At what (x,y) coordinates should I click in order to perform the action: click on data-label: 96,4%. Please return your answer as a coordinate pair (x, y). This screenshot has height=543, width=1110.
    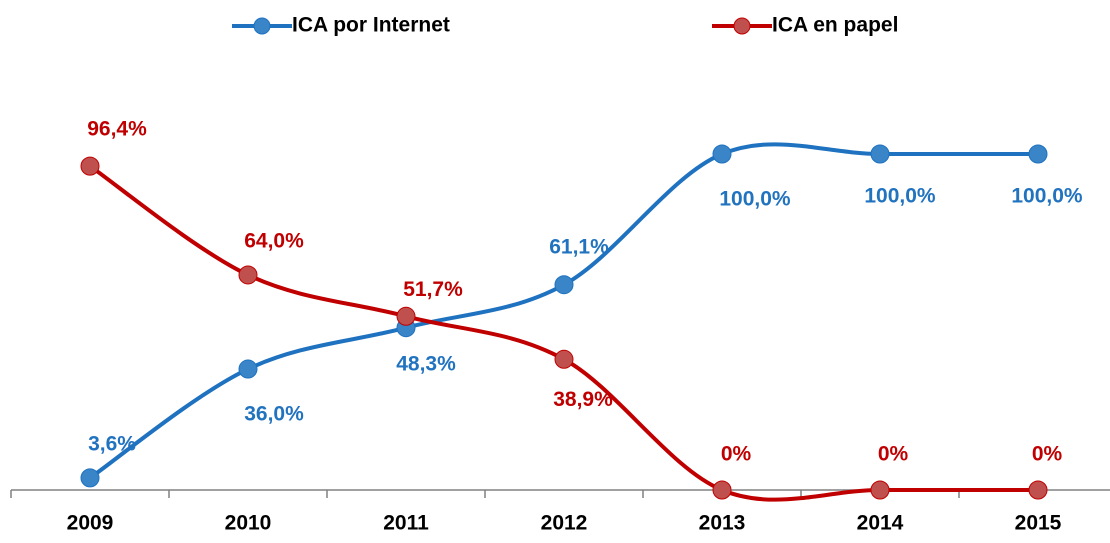
    Looking at the image, I should click on (117, 129).